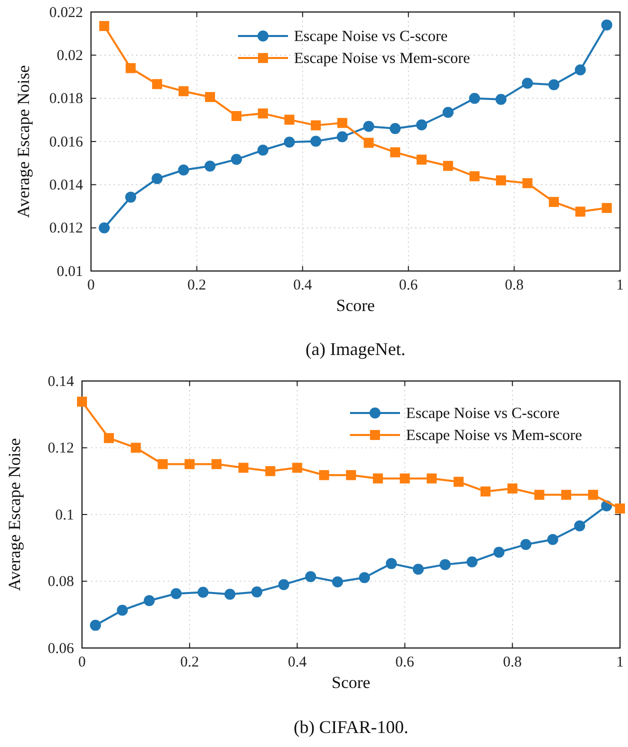 The width and height of the screenshot is (628, 747). Describe the element at coordinates (66, 99) in the screenshot. I see `y-tick-label: 0.018` at that location.